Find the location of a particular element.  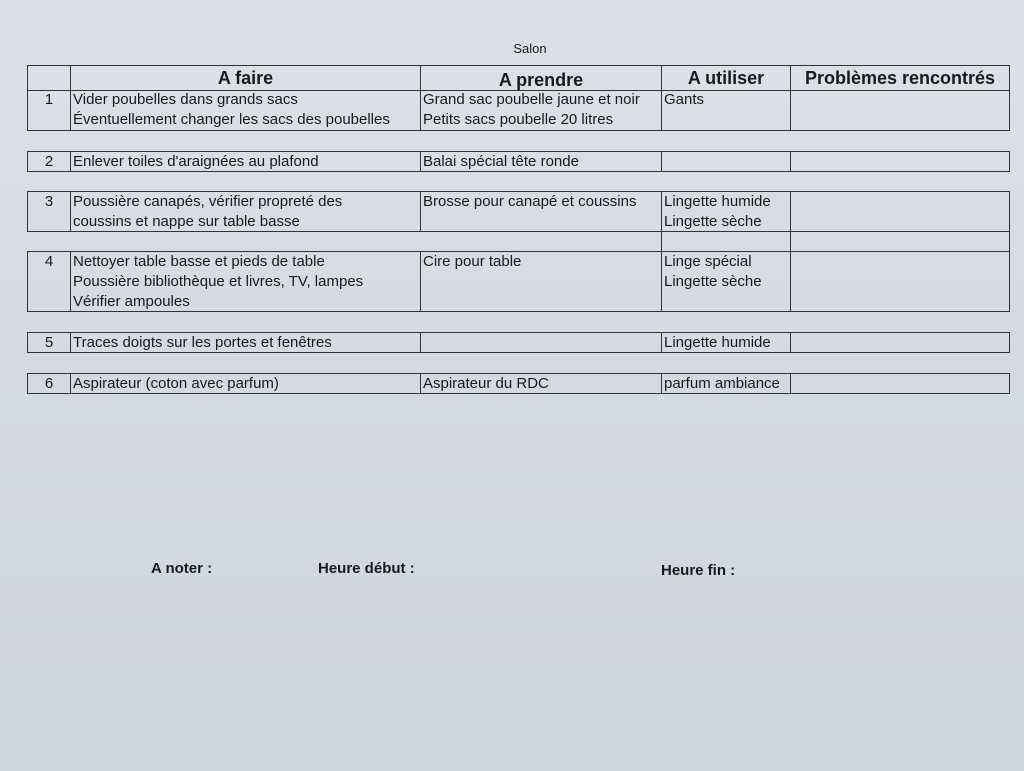

header-number is located at coordinates (49, 78).